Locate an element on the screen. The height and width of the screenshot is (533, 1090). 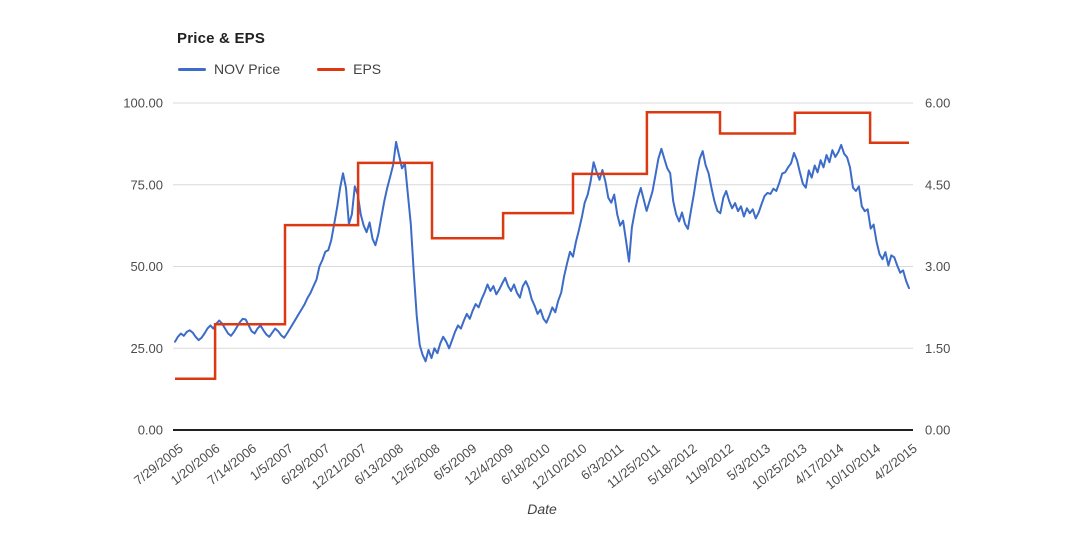
y-axis-right-tick-label: 3.00 is located at coordinates (937, 266).